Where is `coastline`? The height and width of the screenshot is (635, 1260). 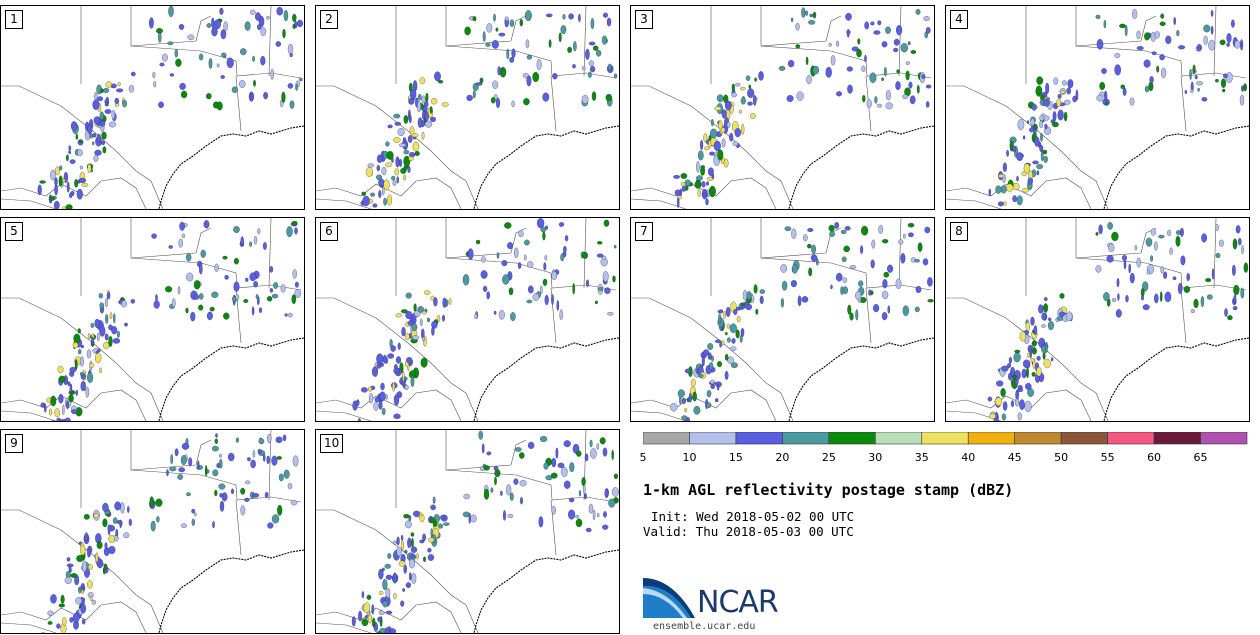
coastline is located at coordinates (546, 591).